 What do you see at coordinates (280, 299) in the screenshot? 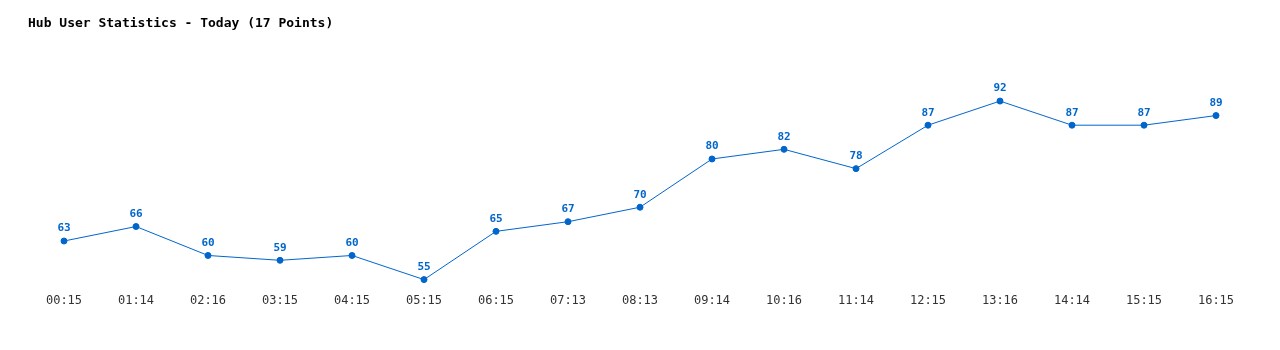
I see `x-tick-label: 03:15` at bounding box center [280, 299].